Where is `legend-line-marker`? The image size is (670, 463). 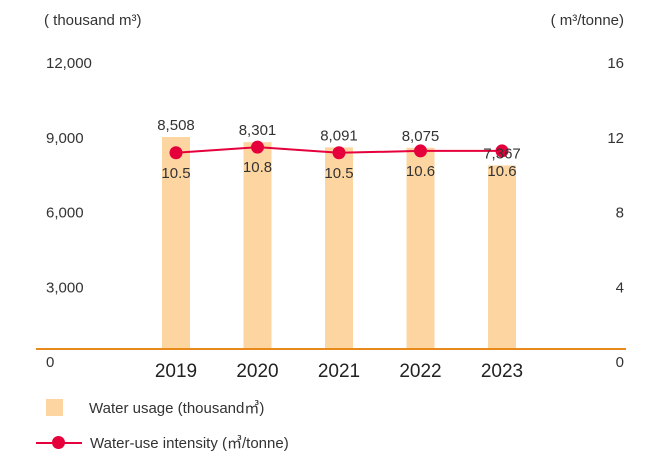 legend-line-marker is located at coordinates (59, 442).